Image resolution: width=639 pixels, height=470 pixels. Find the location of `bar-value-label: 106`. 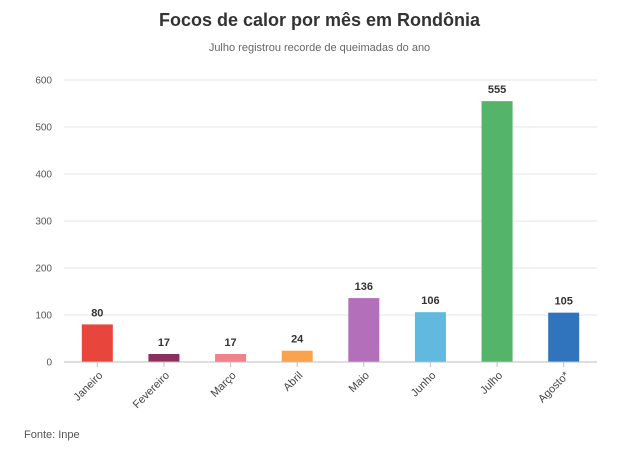

bar-value-label: 106 is located at coordinates (430, 301).